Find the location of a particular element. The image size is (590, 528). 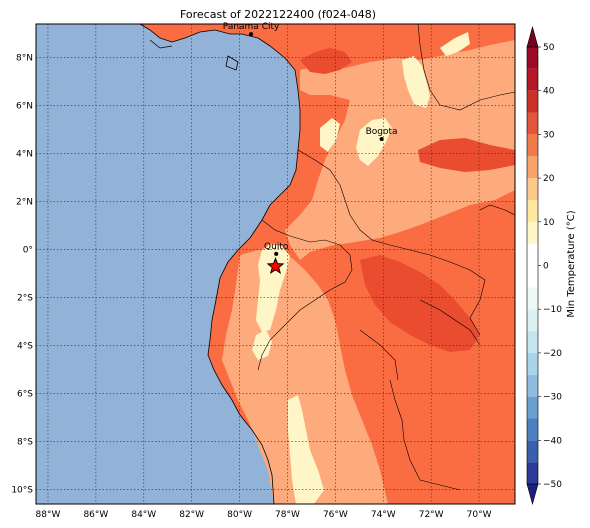

longitude-tick-labels: 88°W 86°W 84°W 82°W 80°W 78°W 76°W 74°W 72°W 70°W is located at coordinates (264, 515).